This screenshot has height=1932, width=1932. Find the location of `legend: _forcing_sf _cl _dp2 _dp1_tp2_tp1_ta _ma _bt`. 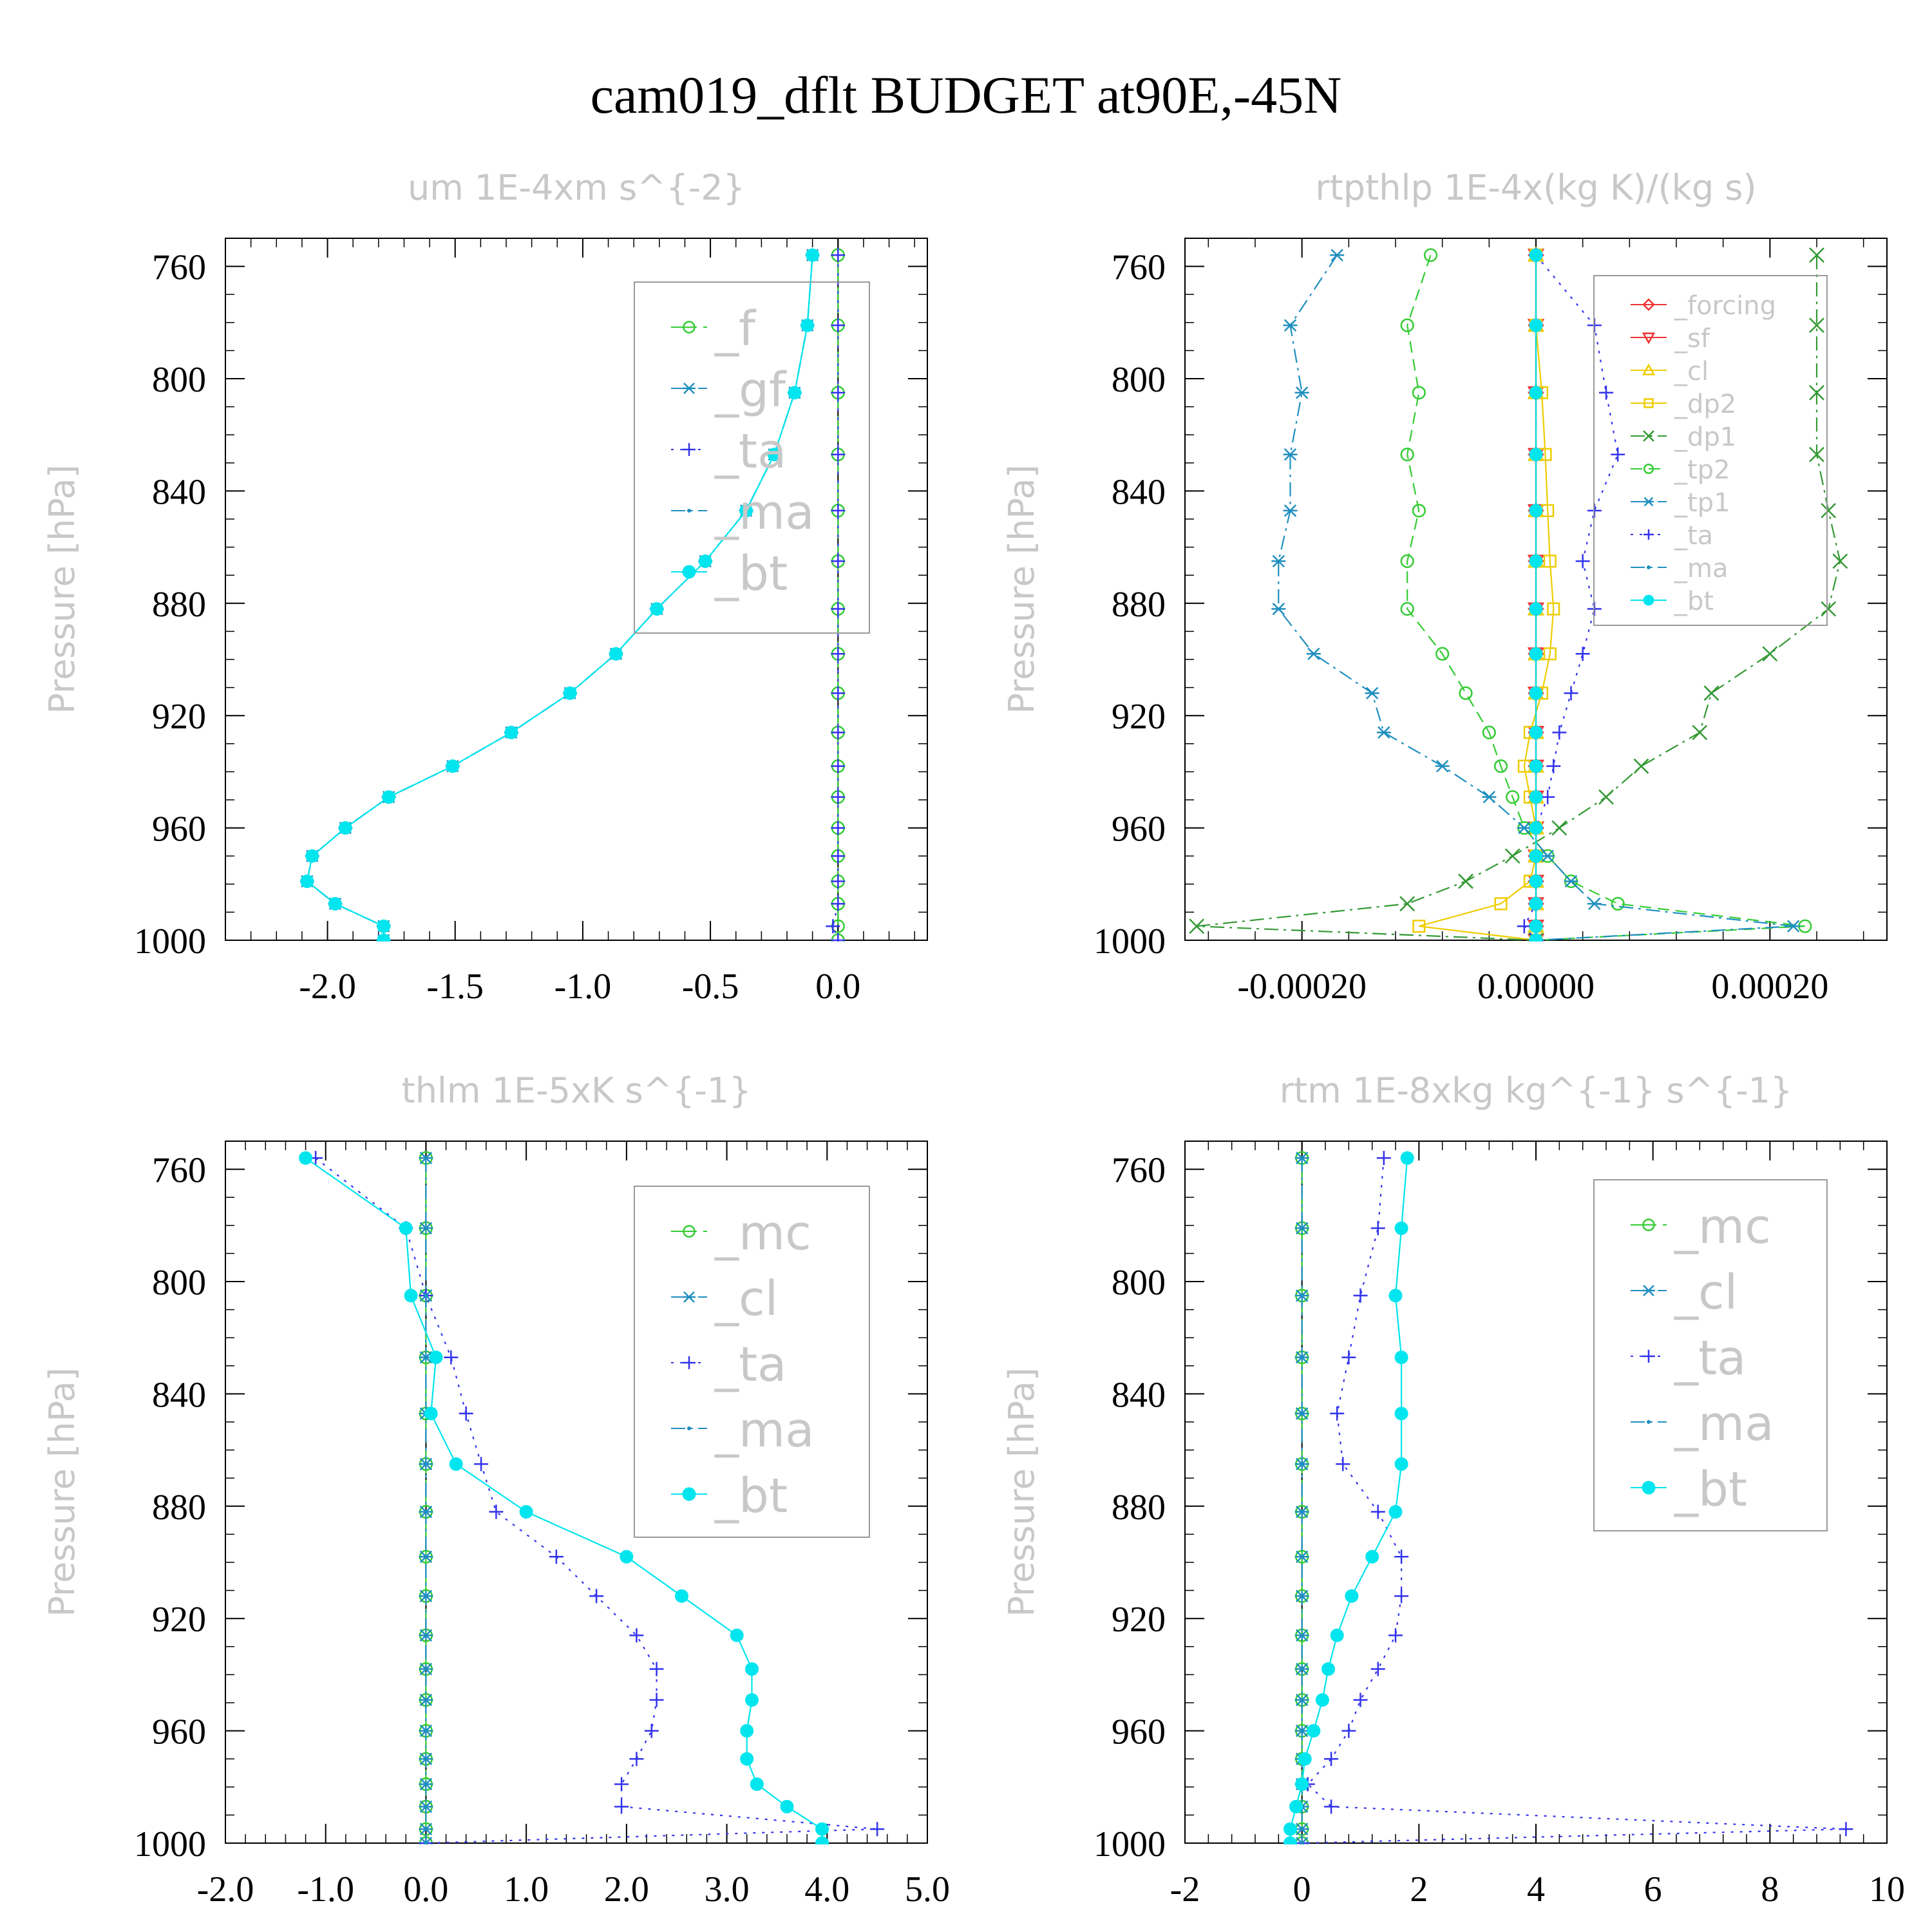

legend: _forcing_sf _cl _dp2 _dp1_tp2_tp1_ta _ma _bt is located at coordinates (1710, 450).